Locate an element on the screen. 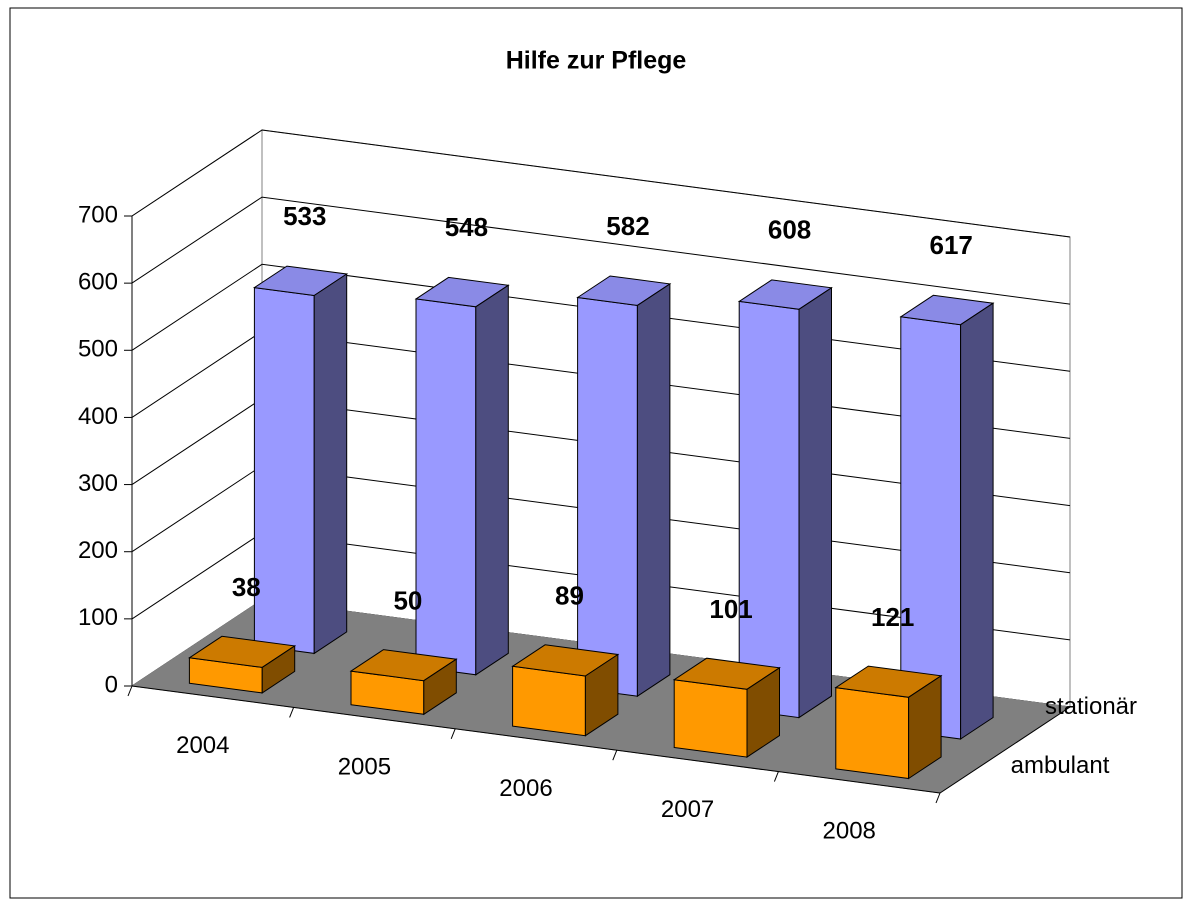 This screenshot has height=907, width=1192. x-tick-label: 2004 is located at coordinates (202, 745).